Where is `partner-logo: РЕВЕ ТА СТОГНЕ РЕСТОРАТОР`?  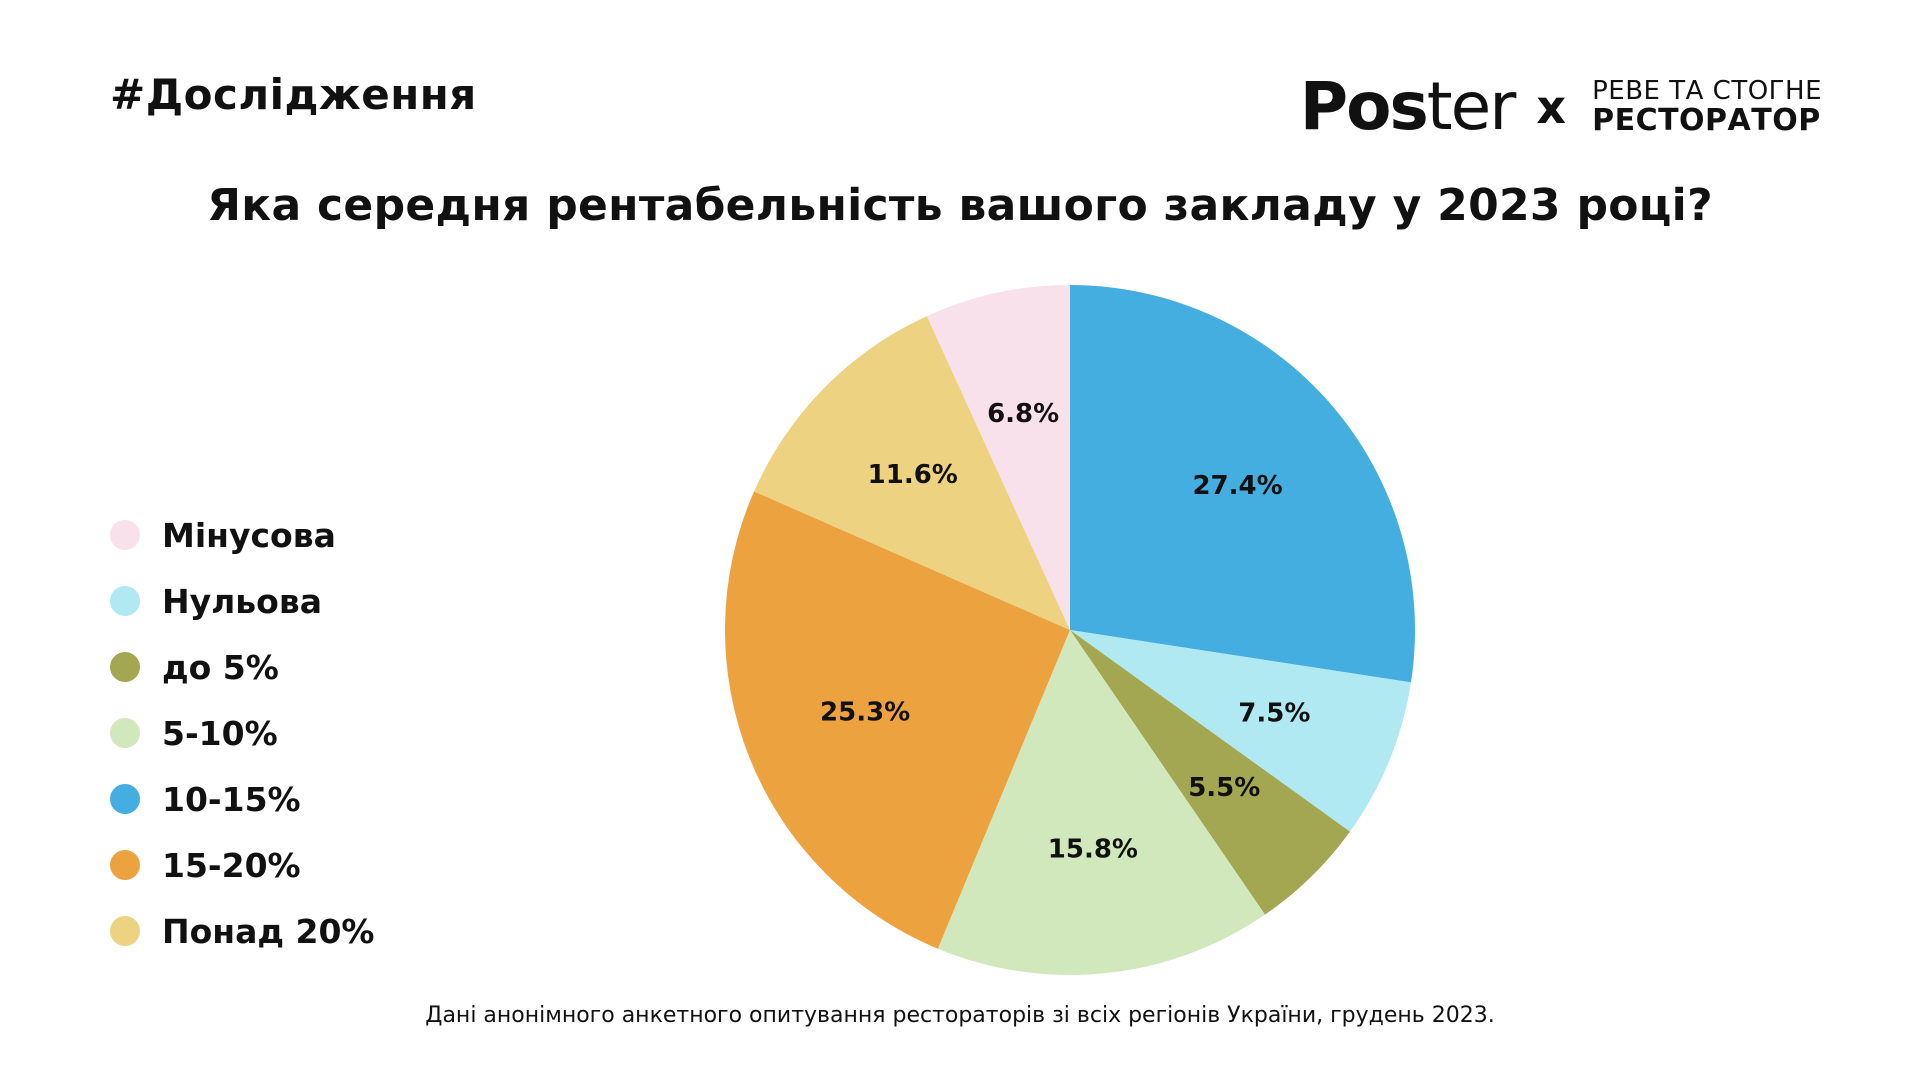 partner-logo: РЕВЕ ТА СТОГНЕ РЕСТОРАТОР is located at coordinates (1707, 106).